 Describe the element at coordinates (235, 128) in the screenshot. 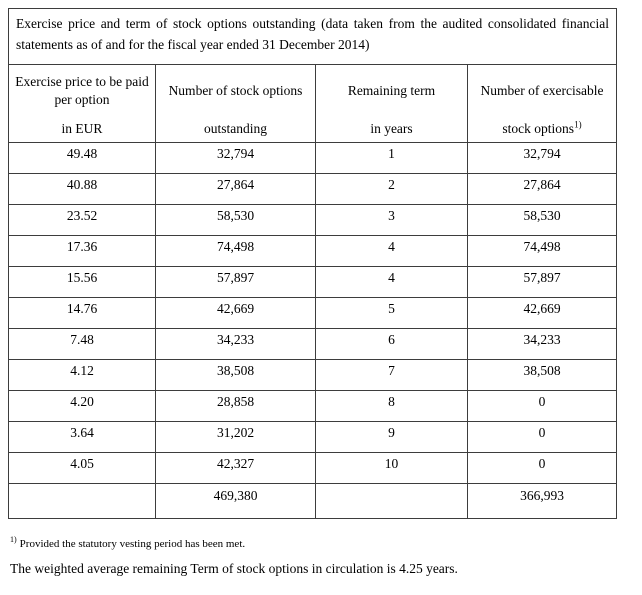

I see `column-header-line2: outstanding` at that location.